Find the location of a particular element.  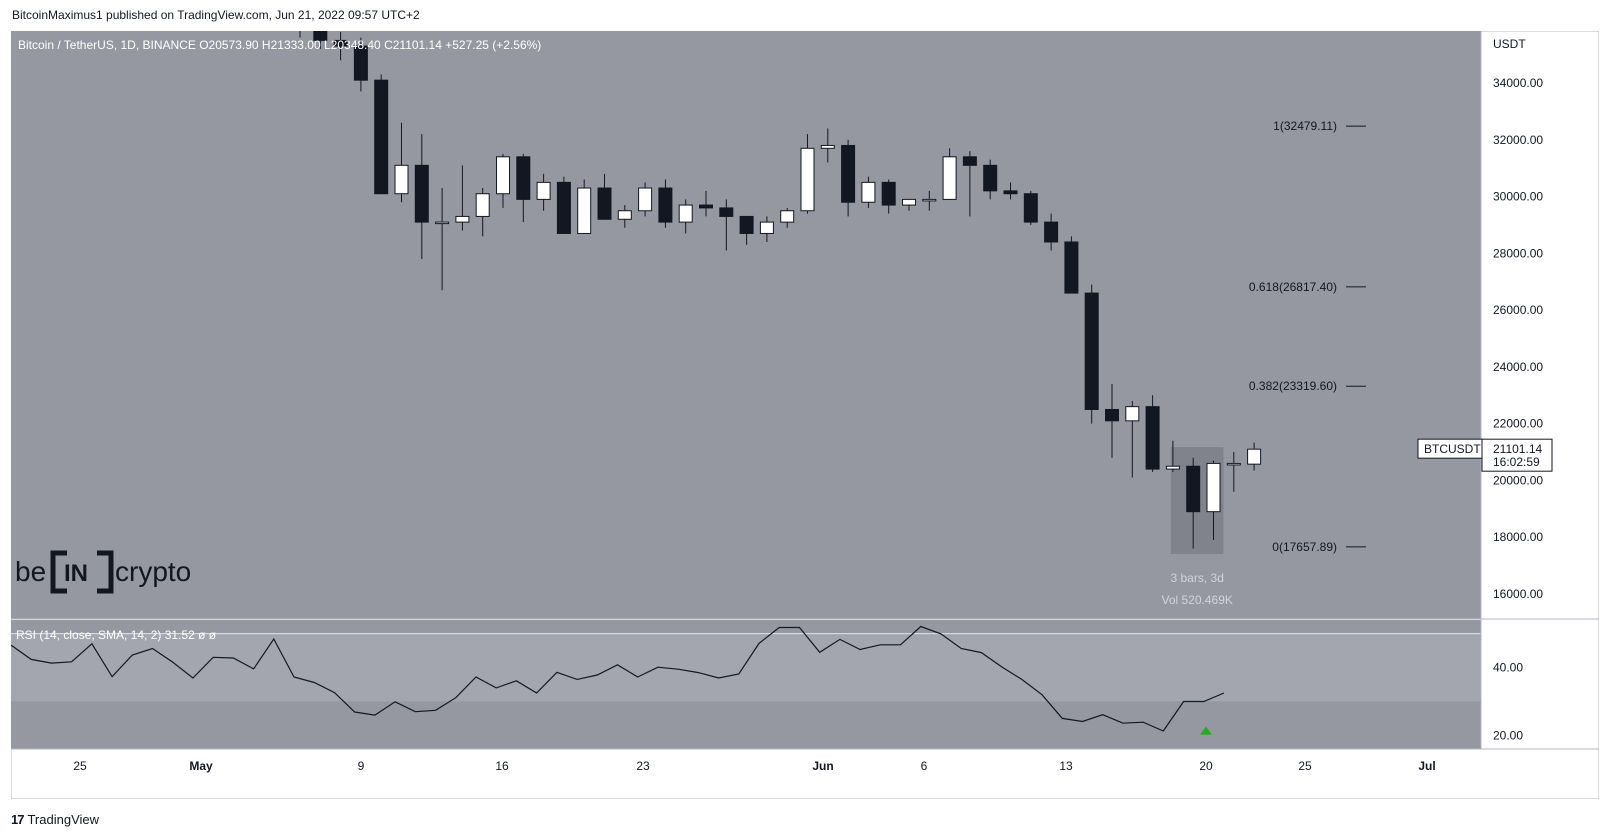

ohlc-legend-part: O is located at coordinates (203, 45).